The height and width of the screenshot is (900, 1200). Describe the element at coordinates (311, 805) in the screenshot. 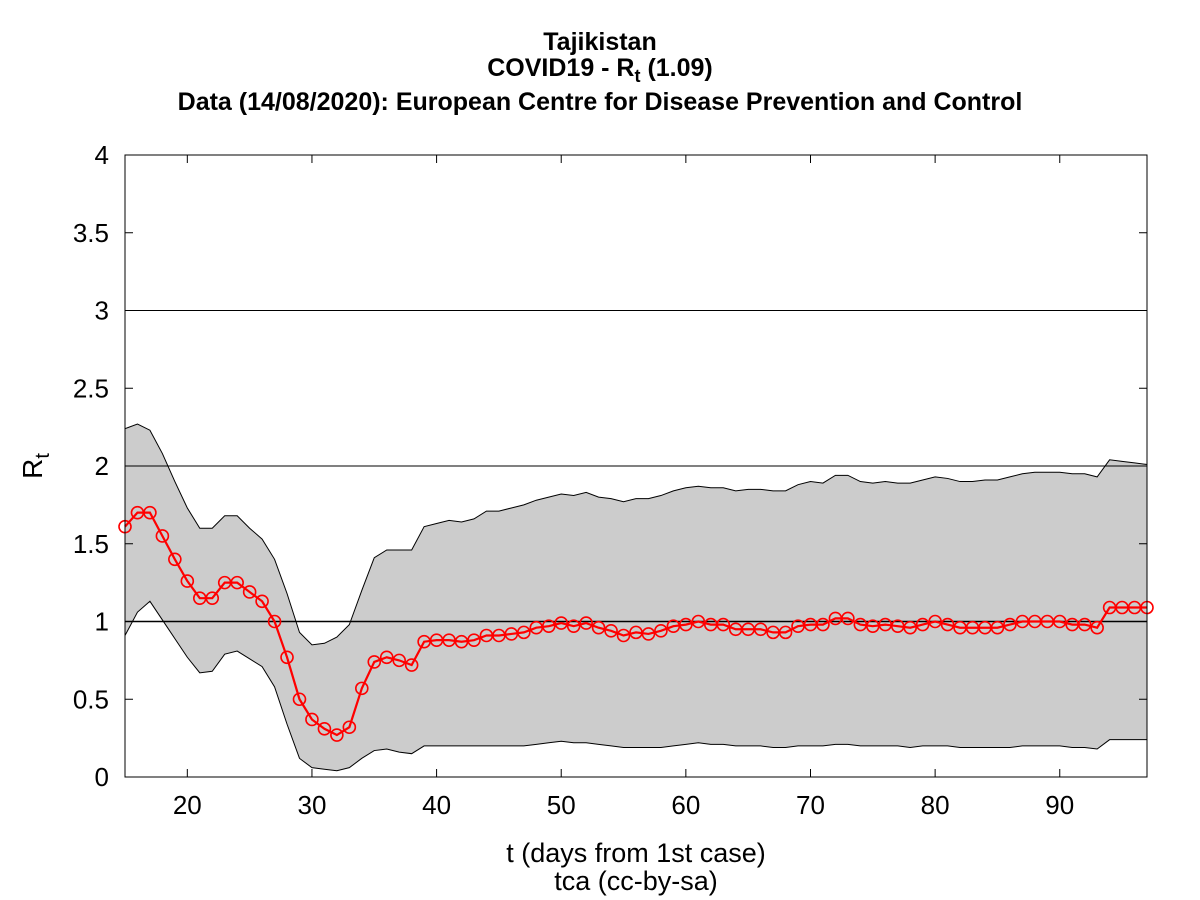

I see `x-tick-label: 30` at that location.